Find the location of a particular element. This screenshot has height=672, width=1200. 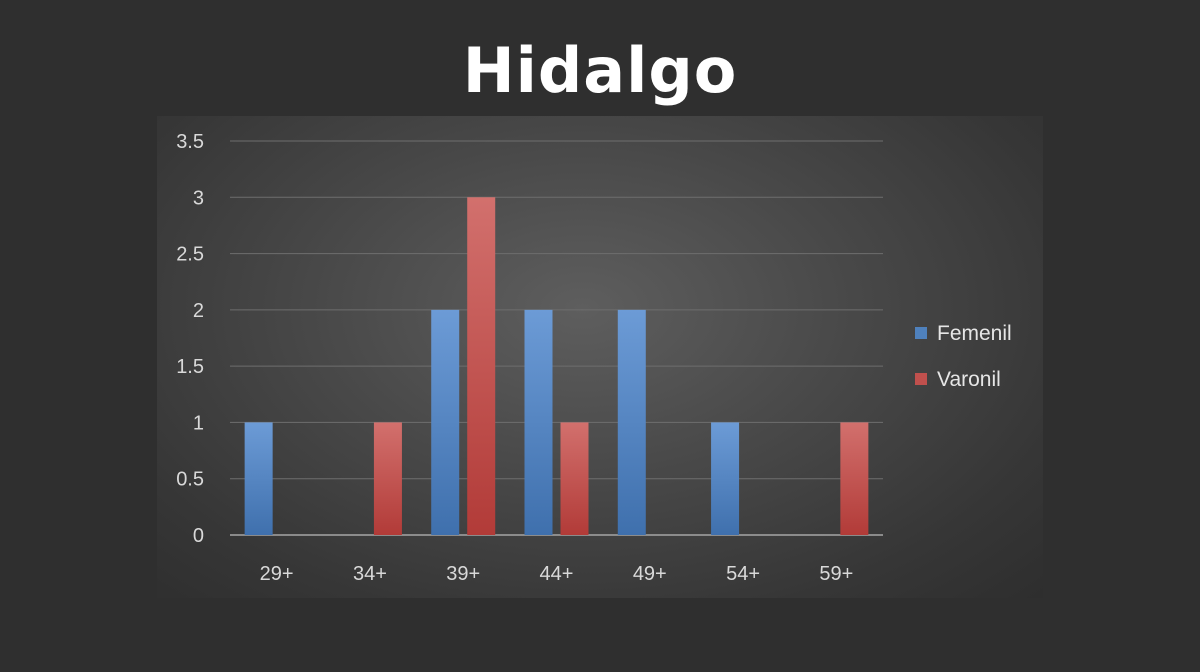

bar-varonil-34plus is located at coordinates (387, 478).